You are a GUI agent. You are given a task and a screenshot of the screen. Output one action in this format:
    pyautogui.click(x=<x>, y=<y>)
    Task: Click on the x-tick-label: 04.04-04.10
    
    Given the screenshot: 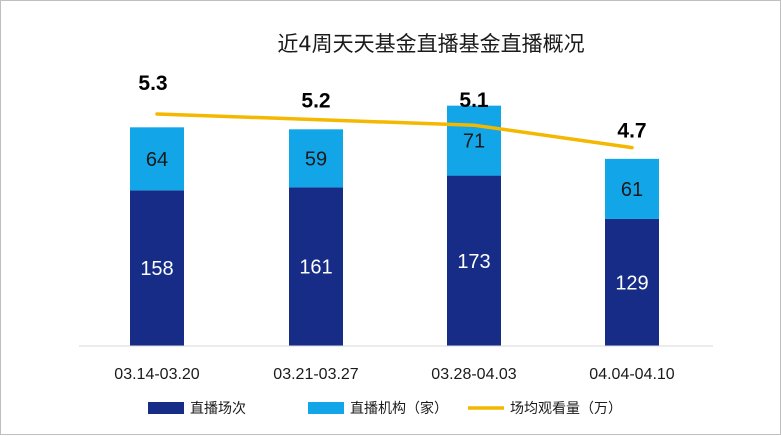 What is the action you would take?
    pyautogui.click(x=632, y=374)
    